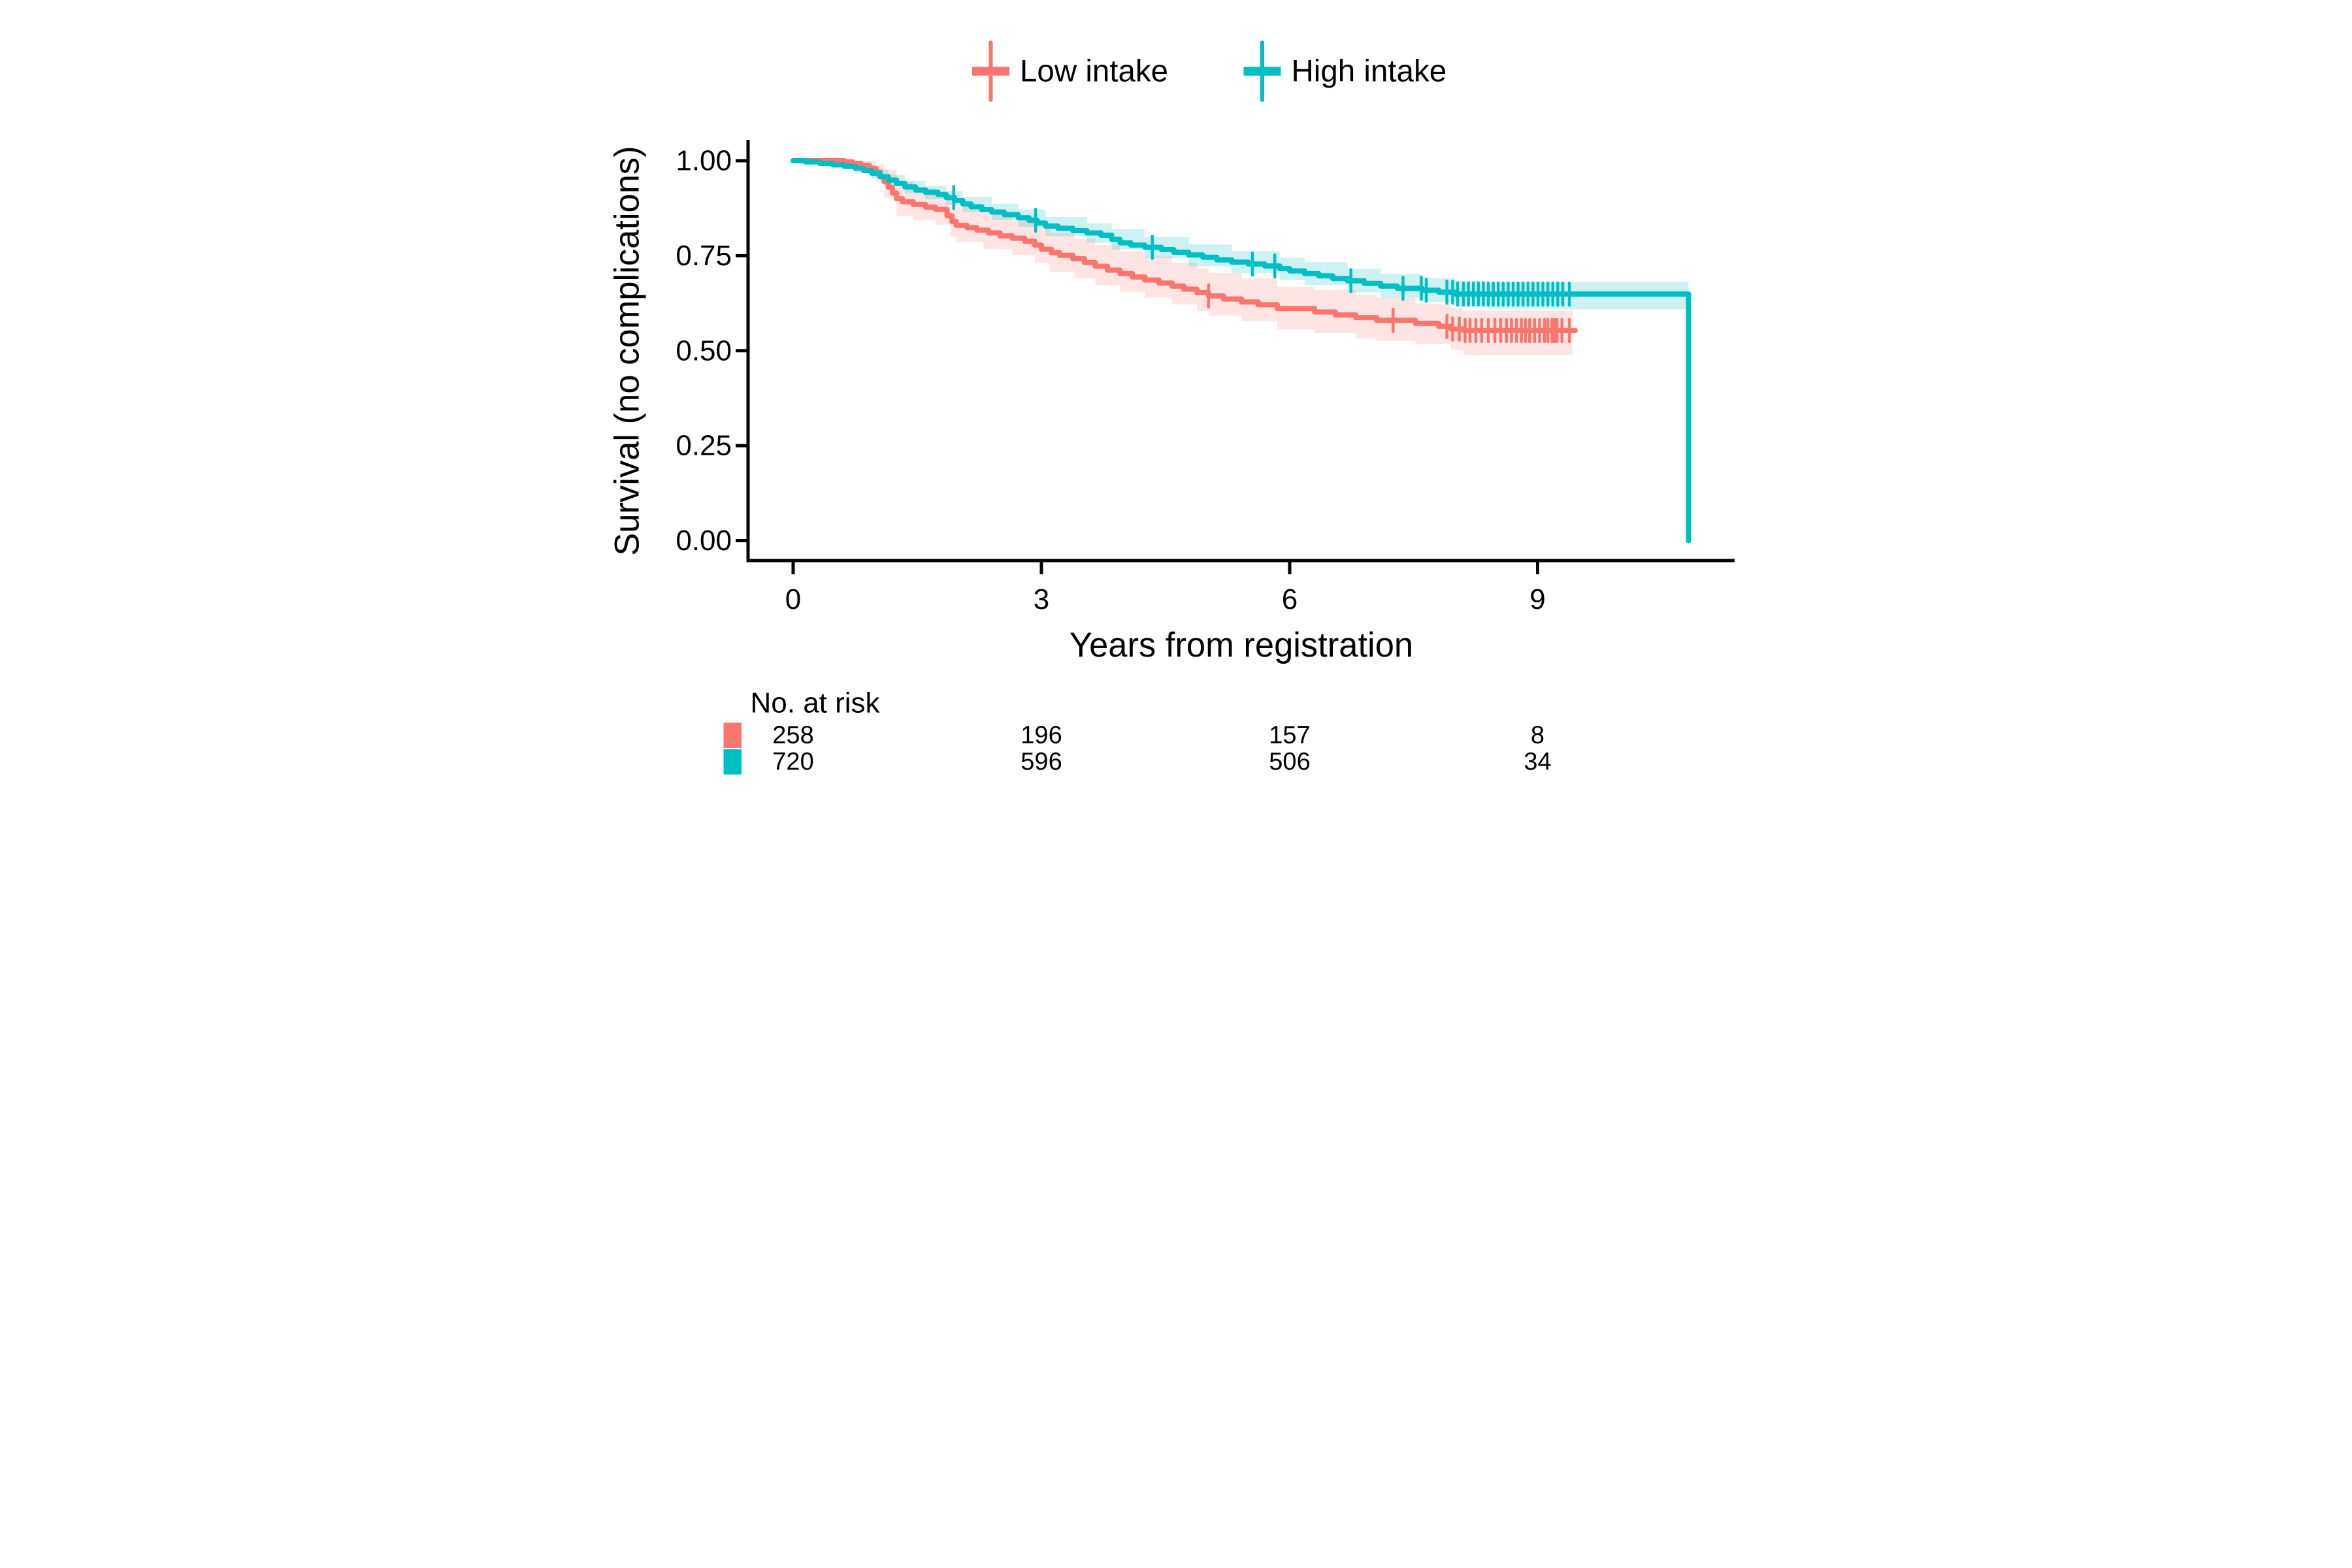 Image resolution: width=2352 pixels, height=1568 pixels. What do you see at coordinates (792, 735) in the screenshot?
I see `risk-count: 258` at bounding box center [792, 735].